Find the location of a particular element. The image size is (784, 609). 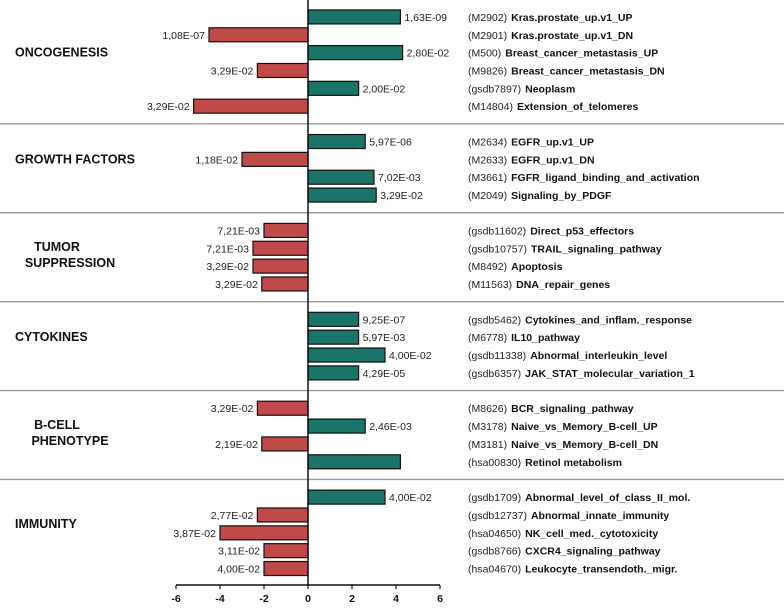

gene-set-label: (M14804) Extension_of_telomeres is located at coordinates (553, 107).